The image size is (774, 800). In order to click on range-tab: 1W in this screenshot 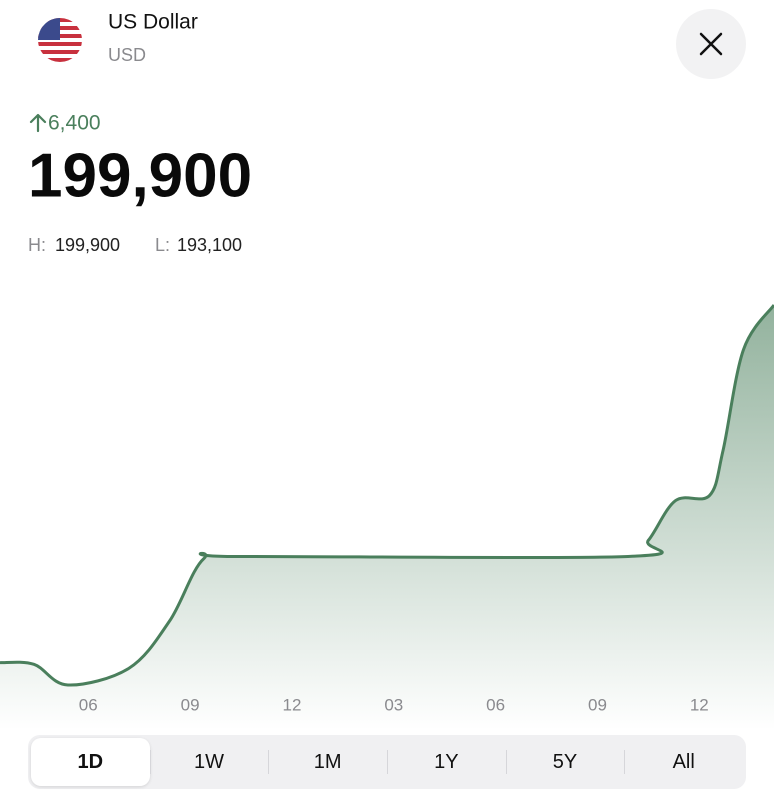, I will do `click(209, 762)`.